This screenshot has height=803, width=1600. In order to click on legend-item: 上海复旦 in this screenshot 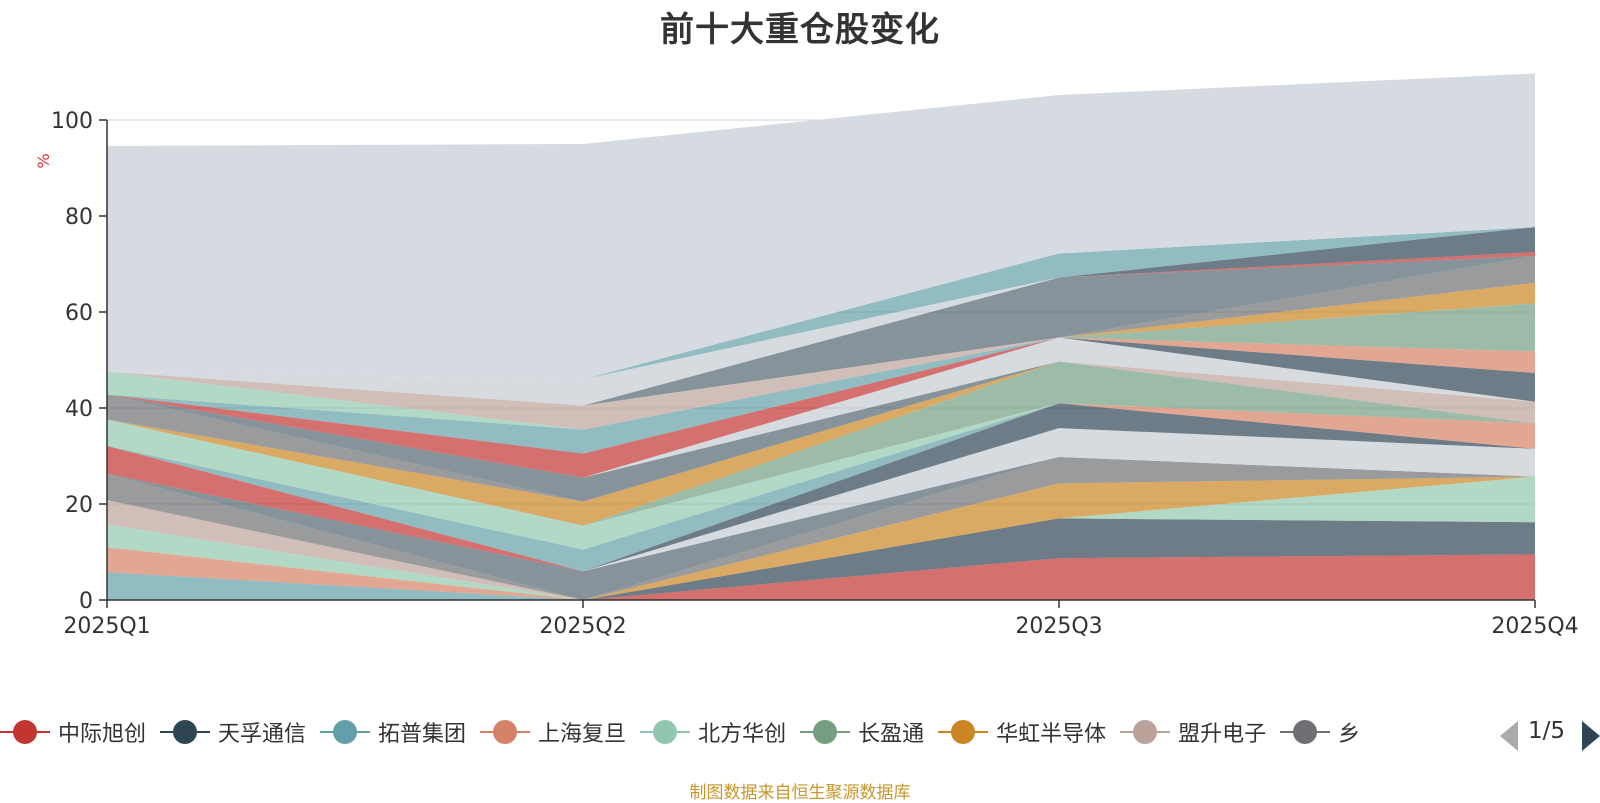, I will do `click(553, 732)`.